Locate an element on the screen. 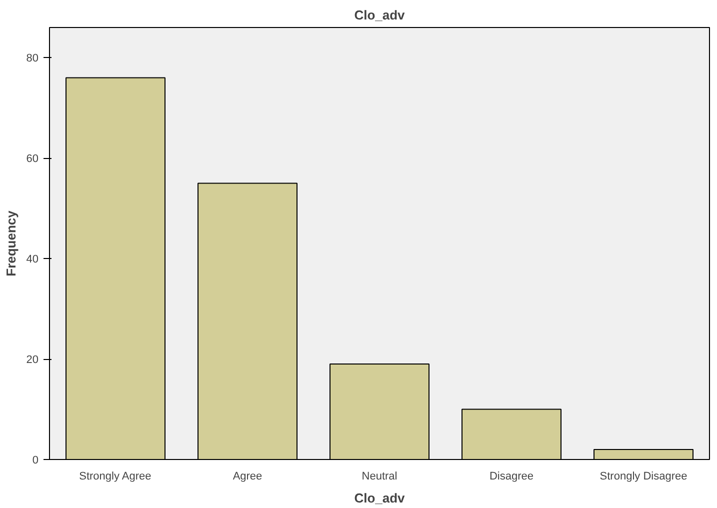  x-tick-label: Strongly Disagree is located at coordinates (644, 476).